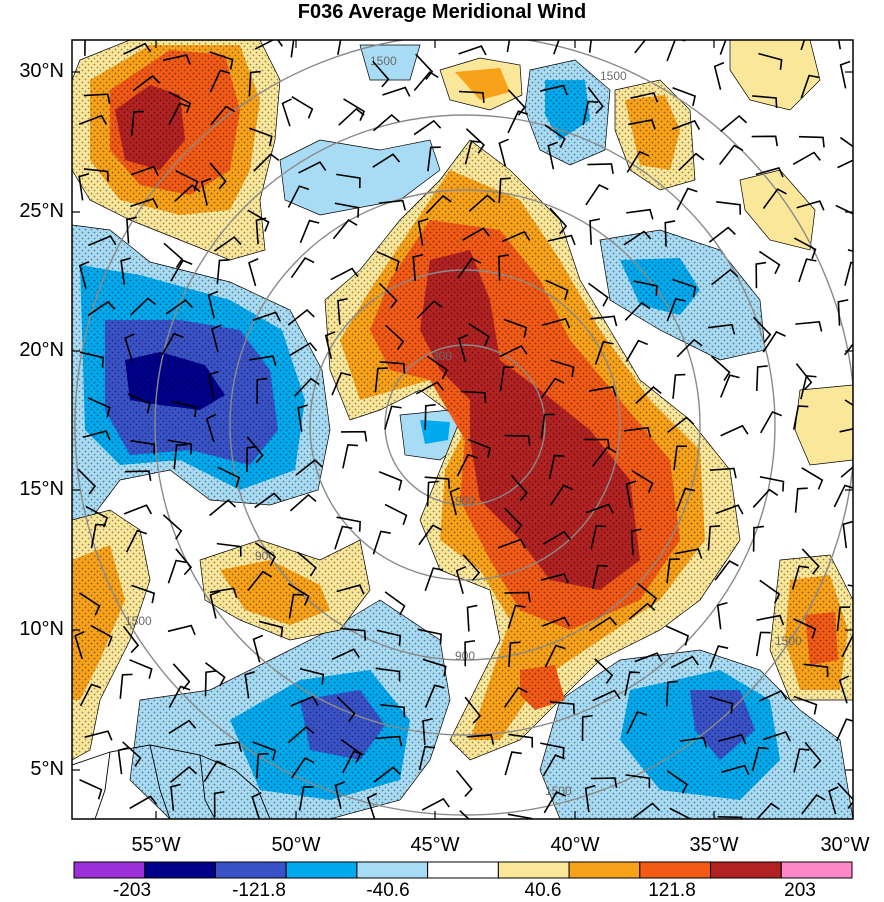 The height and width of the screenshot is (902, 884). I want to click on lon-label: 45°W, so click(435, 845).